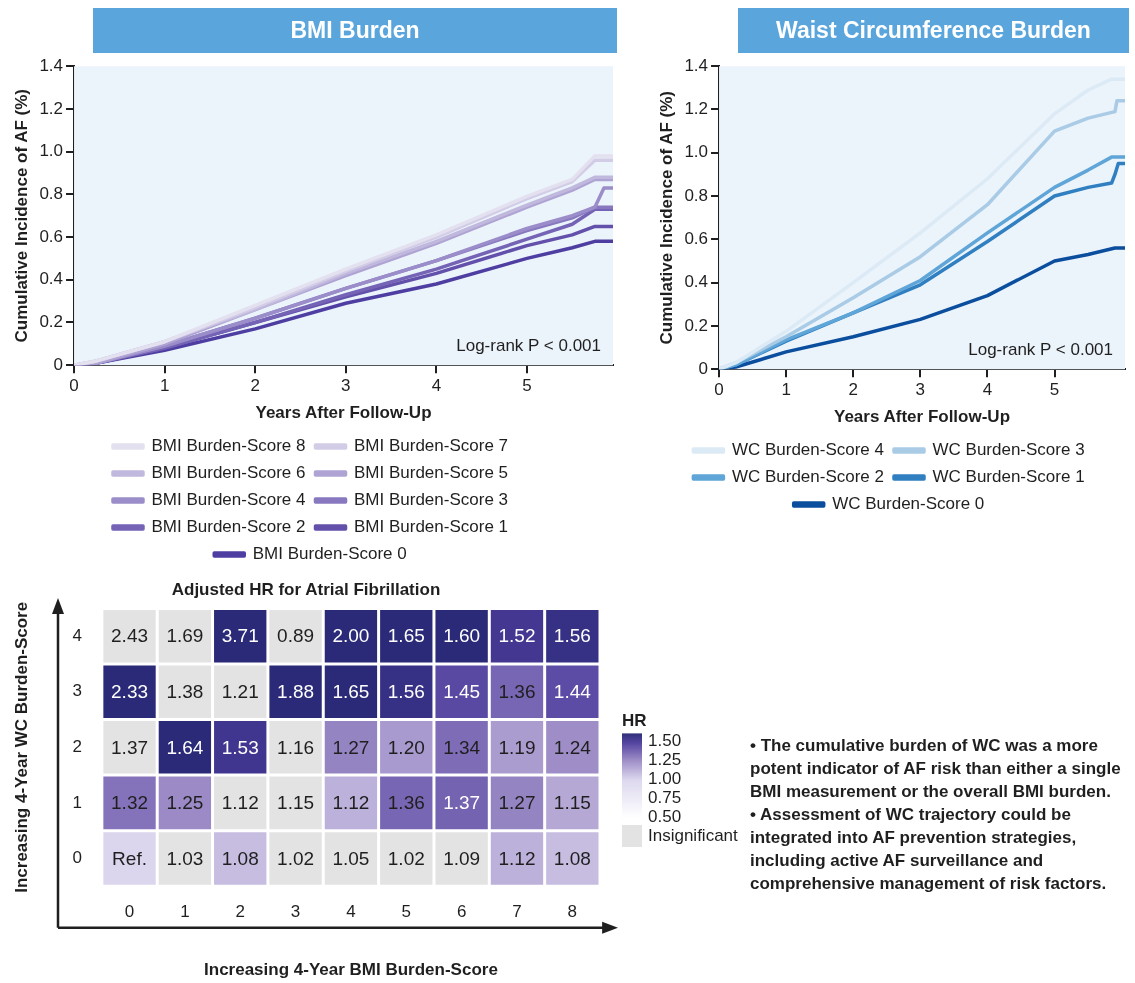 This screenshot has width=1135, height=983. Describe the element at coordinates (77, 691) in the screenshot. I see `y-tick-label: 3` at that location.